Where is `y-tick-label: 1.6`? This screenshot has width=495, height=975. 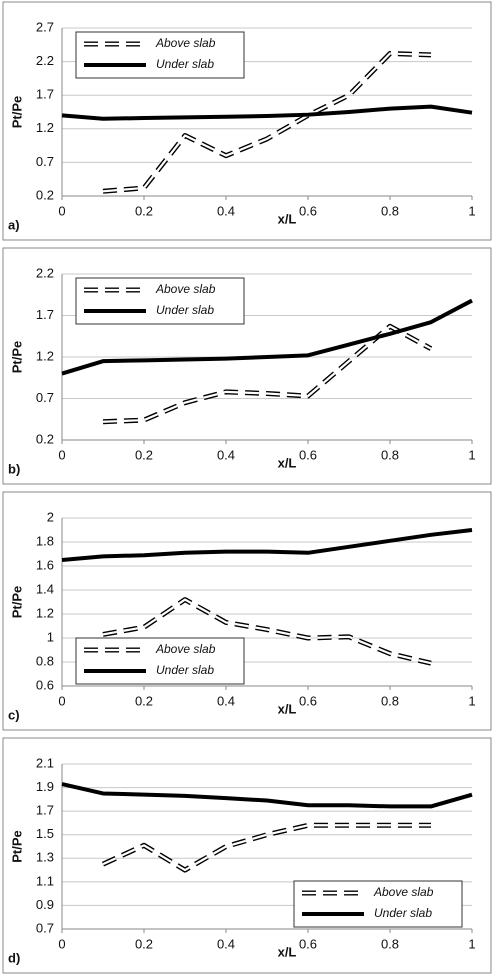
y-tick-label: 1.6 is located at coordinates (45, 564).